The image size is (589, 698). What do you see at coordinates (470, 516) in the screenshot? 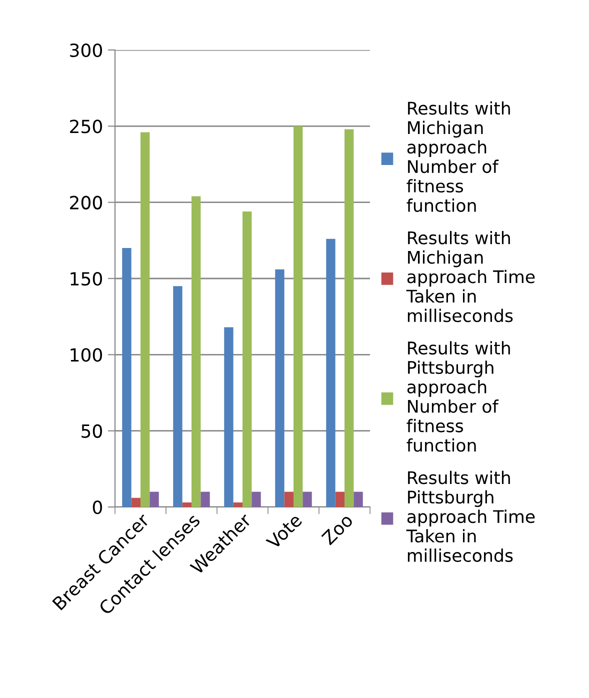
I see `legend-label: Results with Pittsburgh approach Time Taken in milliseconds` at bounding box center [470, 516].